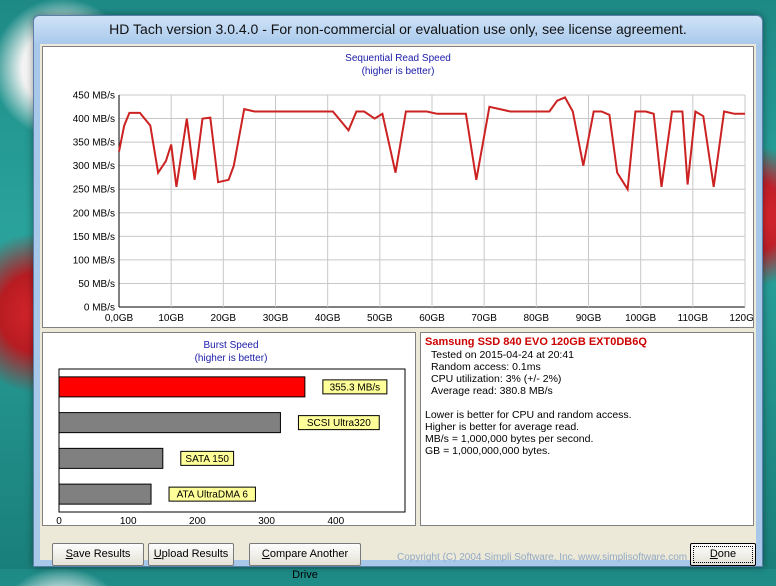 Image resolution: width=776 pixels, height=586 pixels. I want to click on note-gb-definition: GB = 1,000,000,000 bytes., so click(488, 451).